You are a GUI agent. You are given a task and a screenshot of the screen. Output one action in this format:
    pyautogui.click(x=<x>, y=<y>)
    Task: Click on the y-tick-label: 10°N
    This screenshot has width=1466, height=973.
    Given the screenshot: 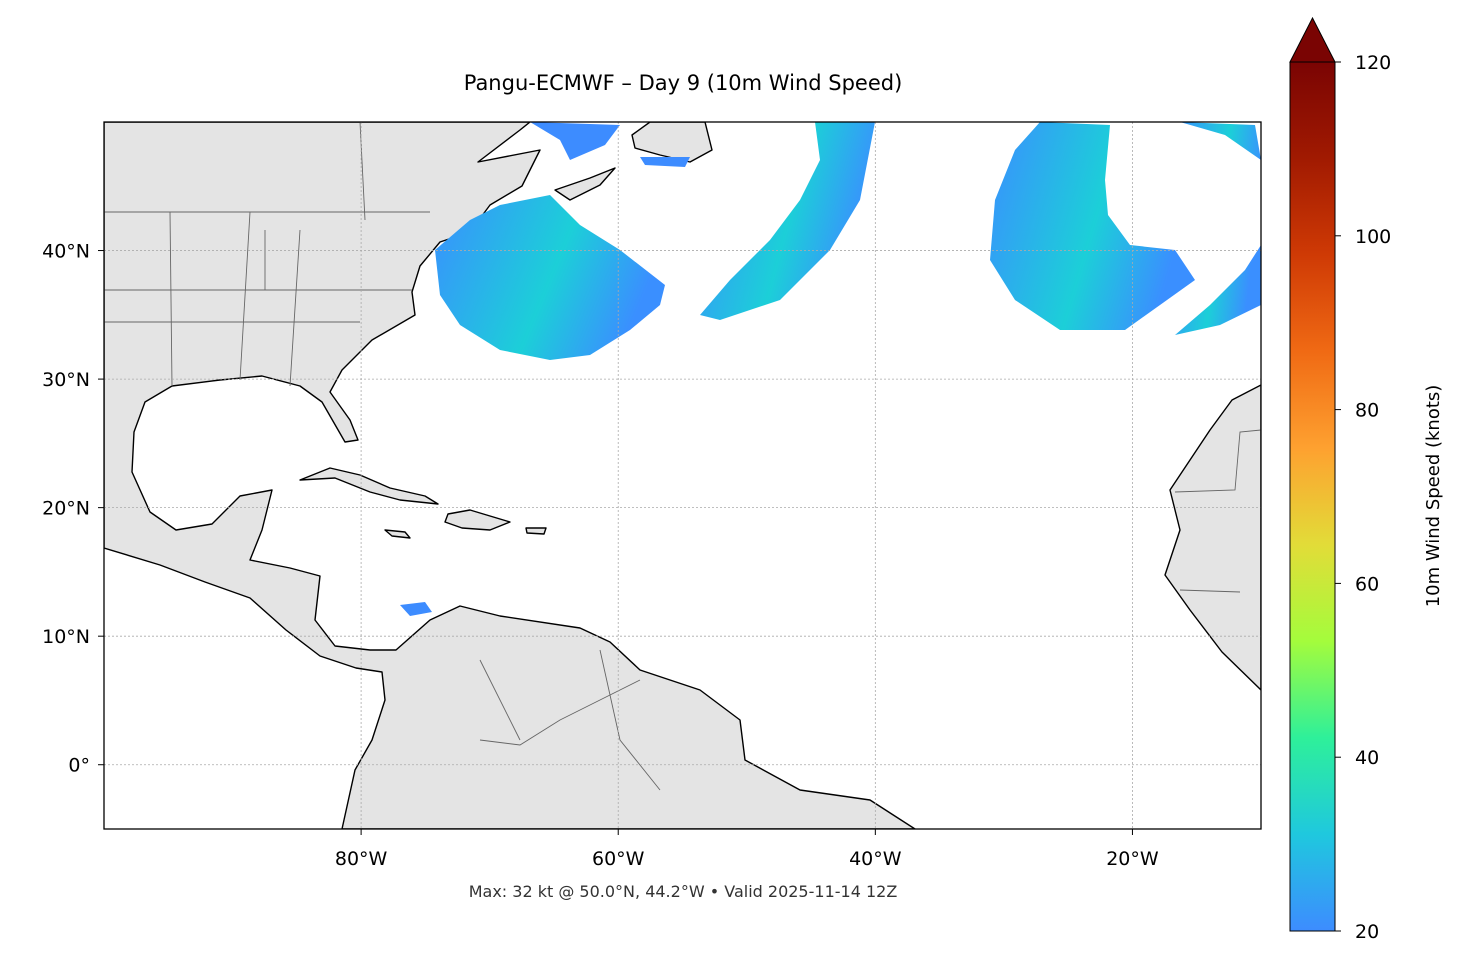 What is the action you would take?
    pyautogui.click(x=66, y=637)
    